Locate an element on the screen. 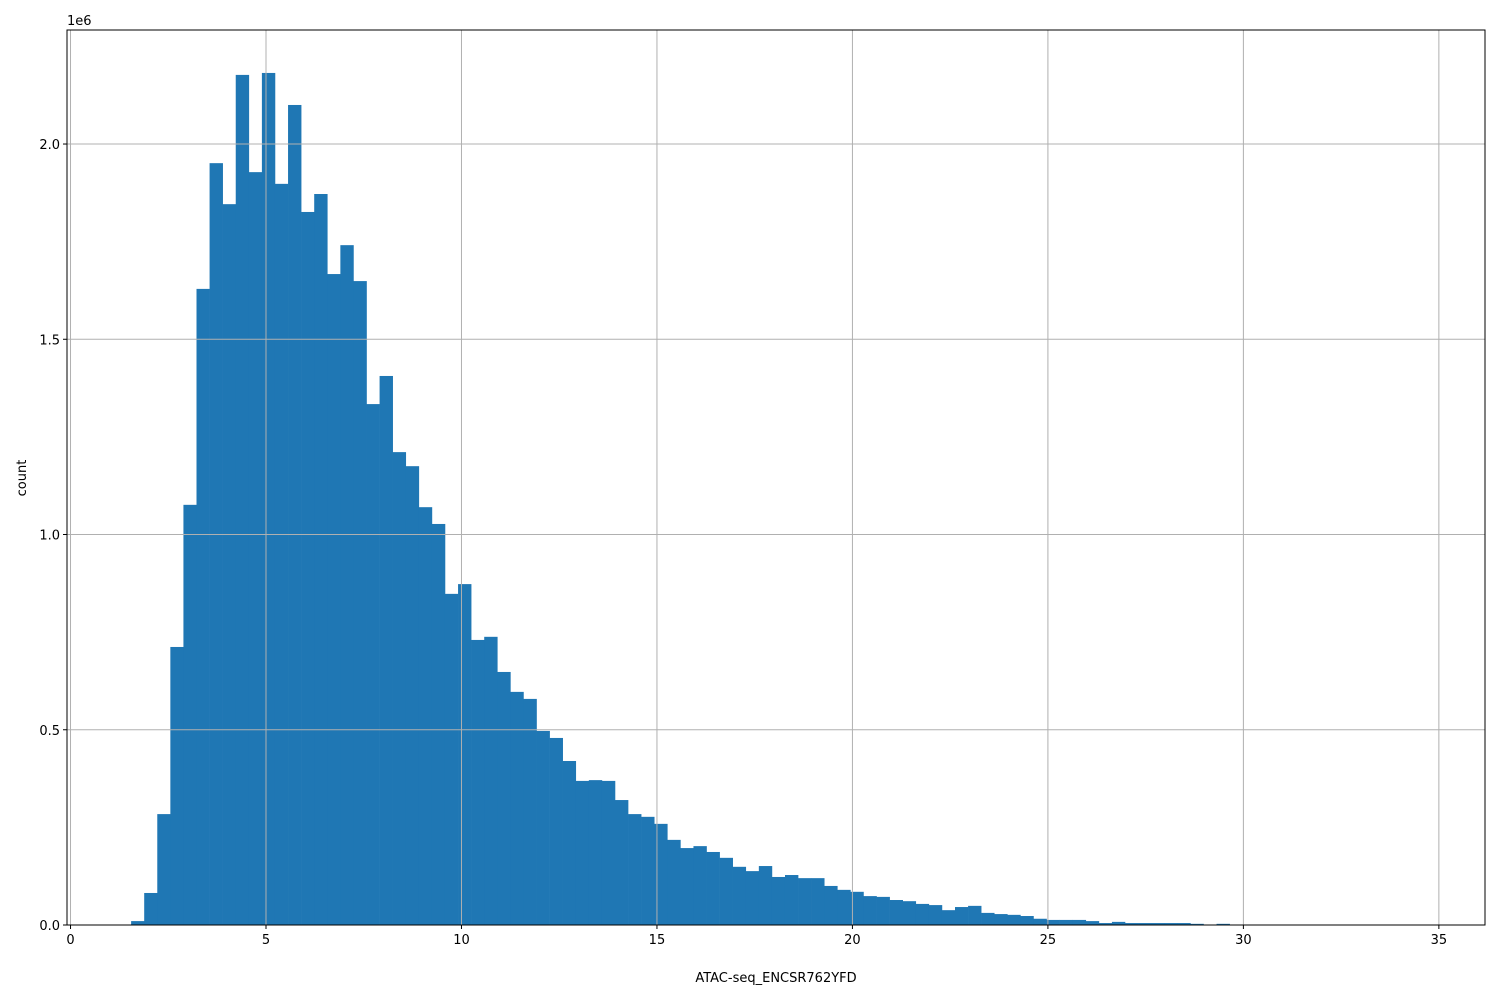  y-axis-ticks: 0.0 0.5 1.0 1.5 2.0 is located at coordinates (53, 536).